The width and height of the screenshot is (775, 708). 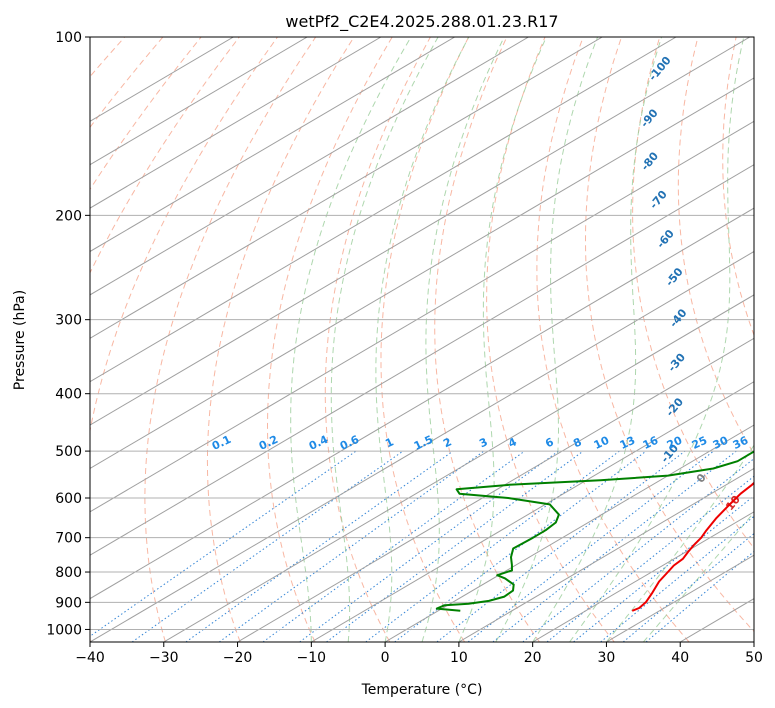 I want to click on mixing-ratio-label: 4, so click(x=512, y=442).